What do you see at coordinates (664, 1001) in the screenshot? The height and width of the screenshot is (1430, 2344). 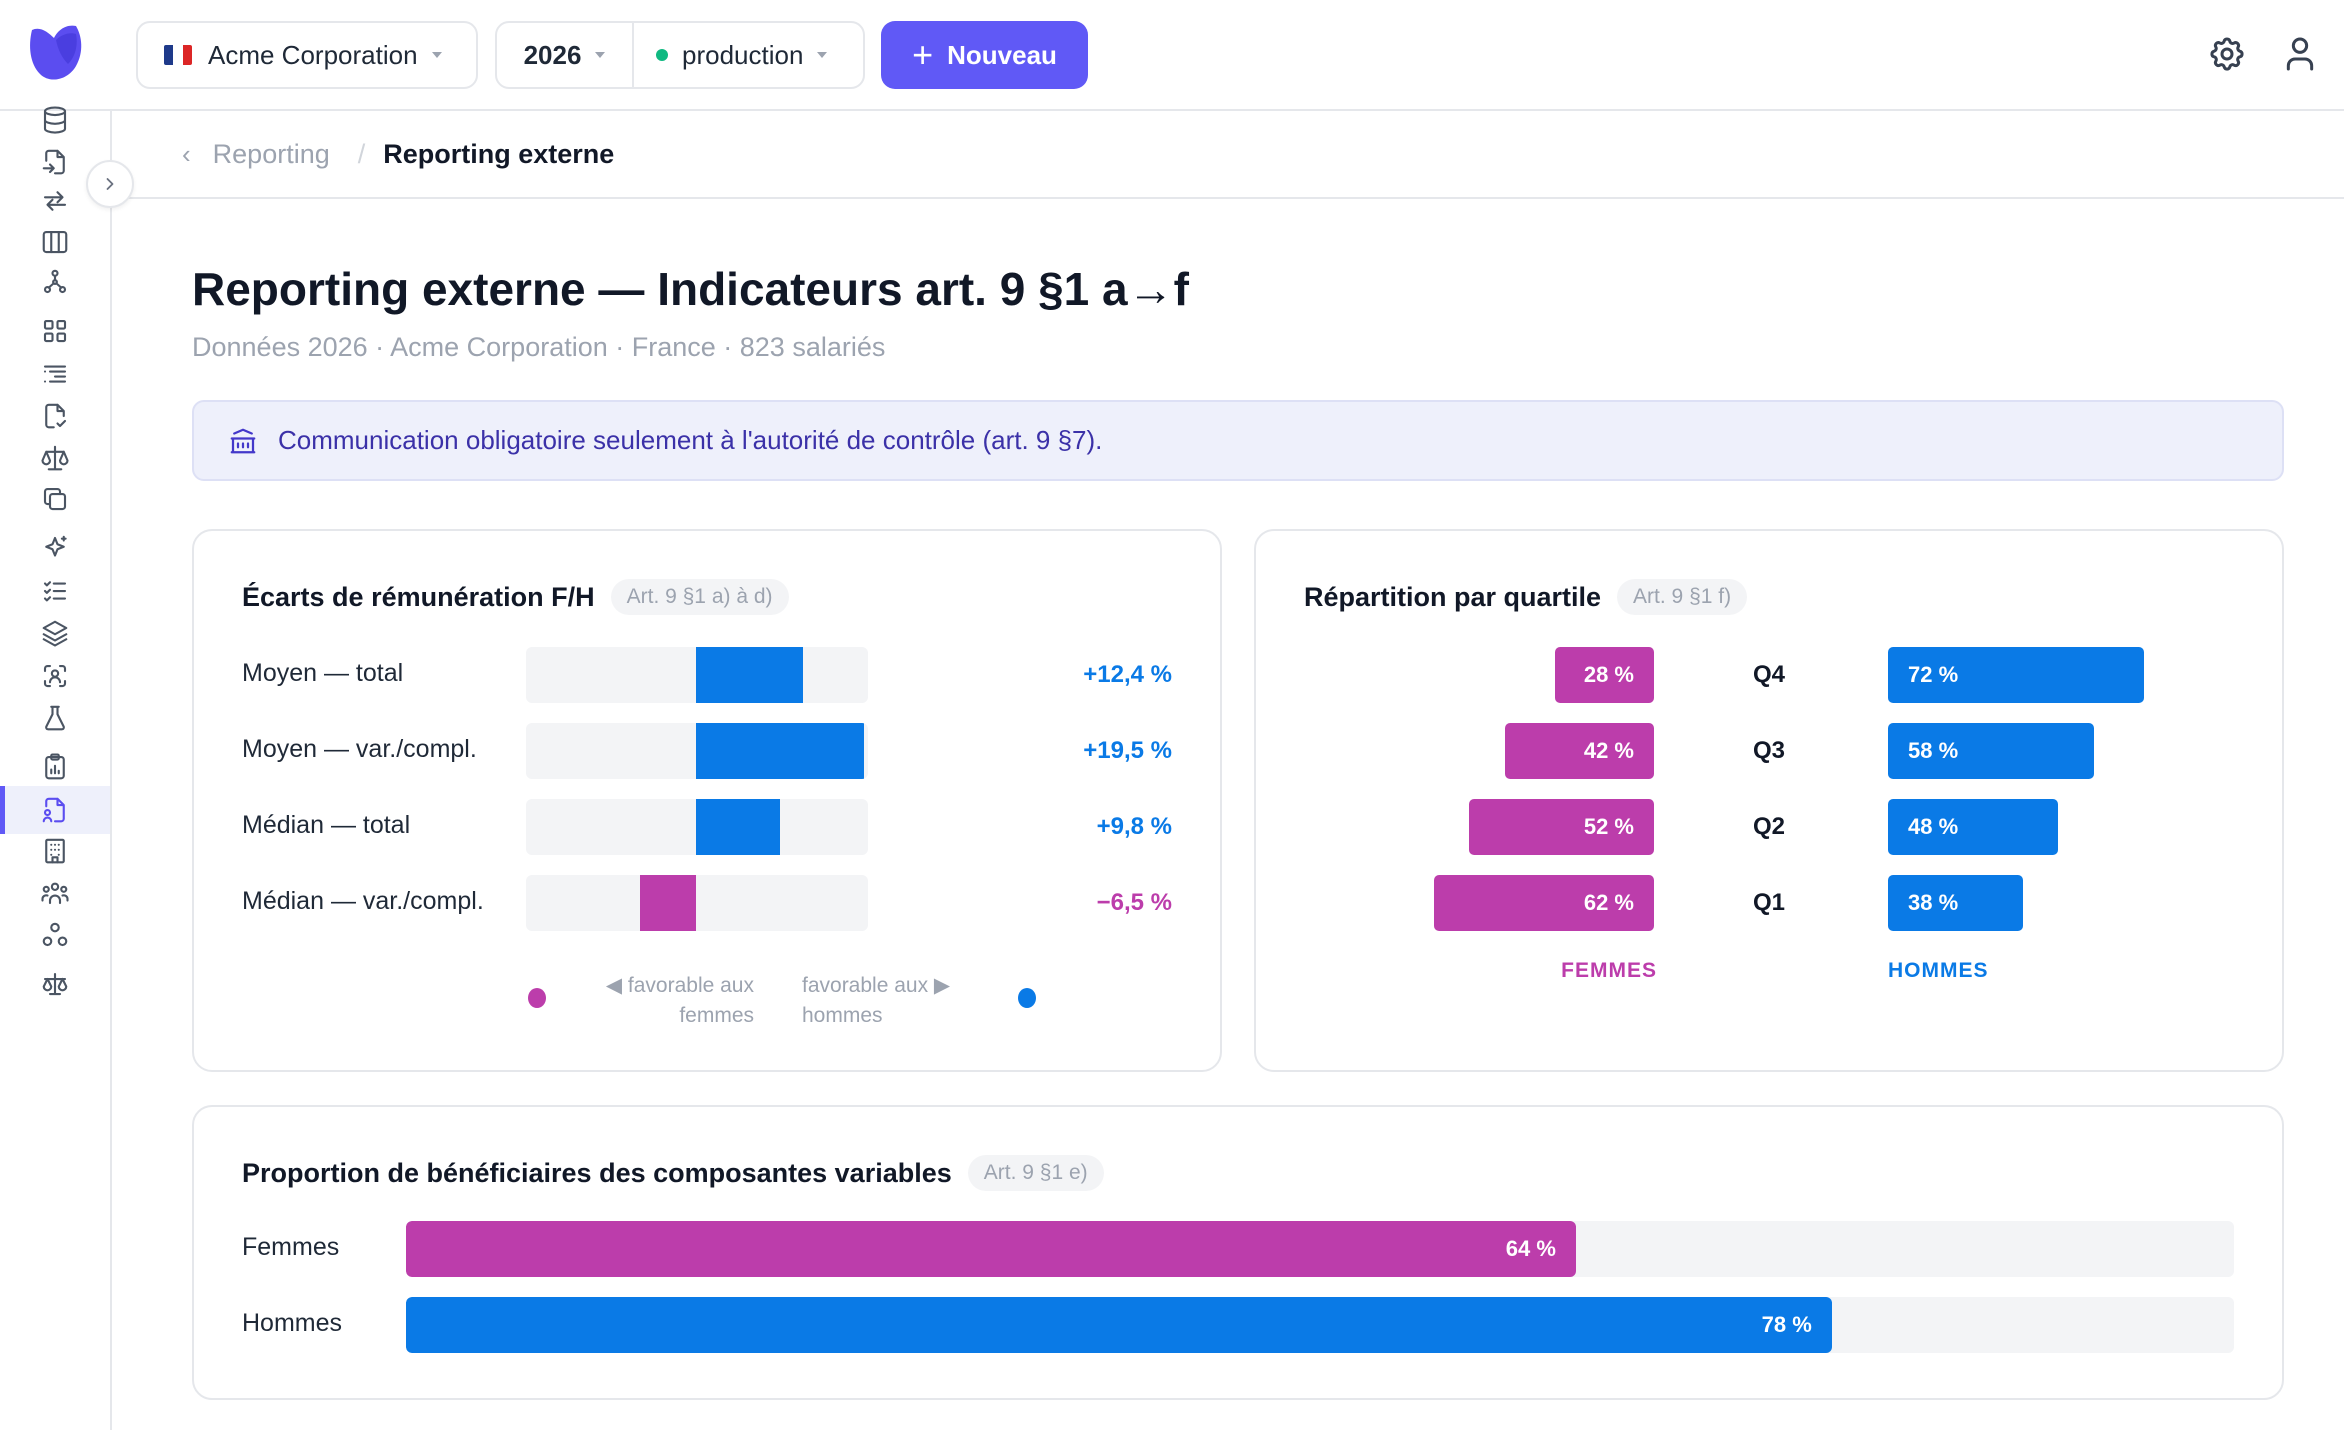 I see `legend-favorable-women: ◀ favorable aux femmes` at bounding box center [664, 1001].